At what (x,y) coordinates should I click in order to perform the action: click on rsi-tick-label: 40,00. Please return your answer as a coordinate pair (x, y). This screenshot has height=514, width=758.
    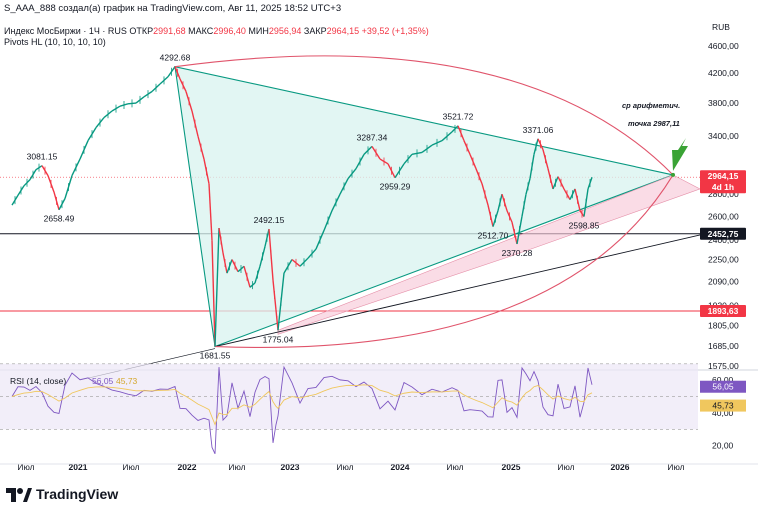
    Looking at the image, I should click on (723, 413).